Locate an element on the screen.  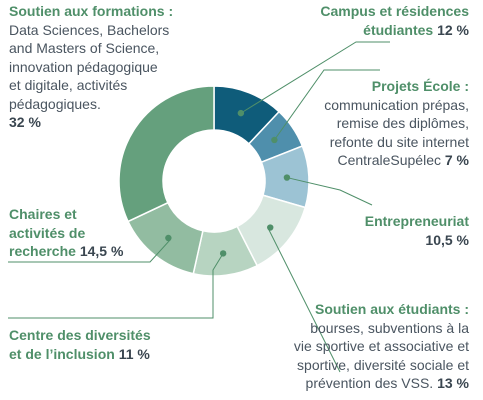
label-title: Soutien aux formations : is located at coordinates (91, 11).